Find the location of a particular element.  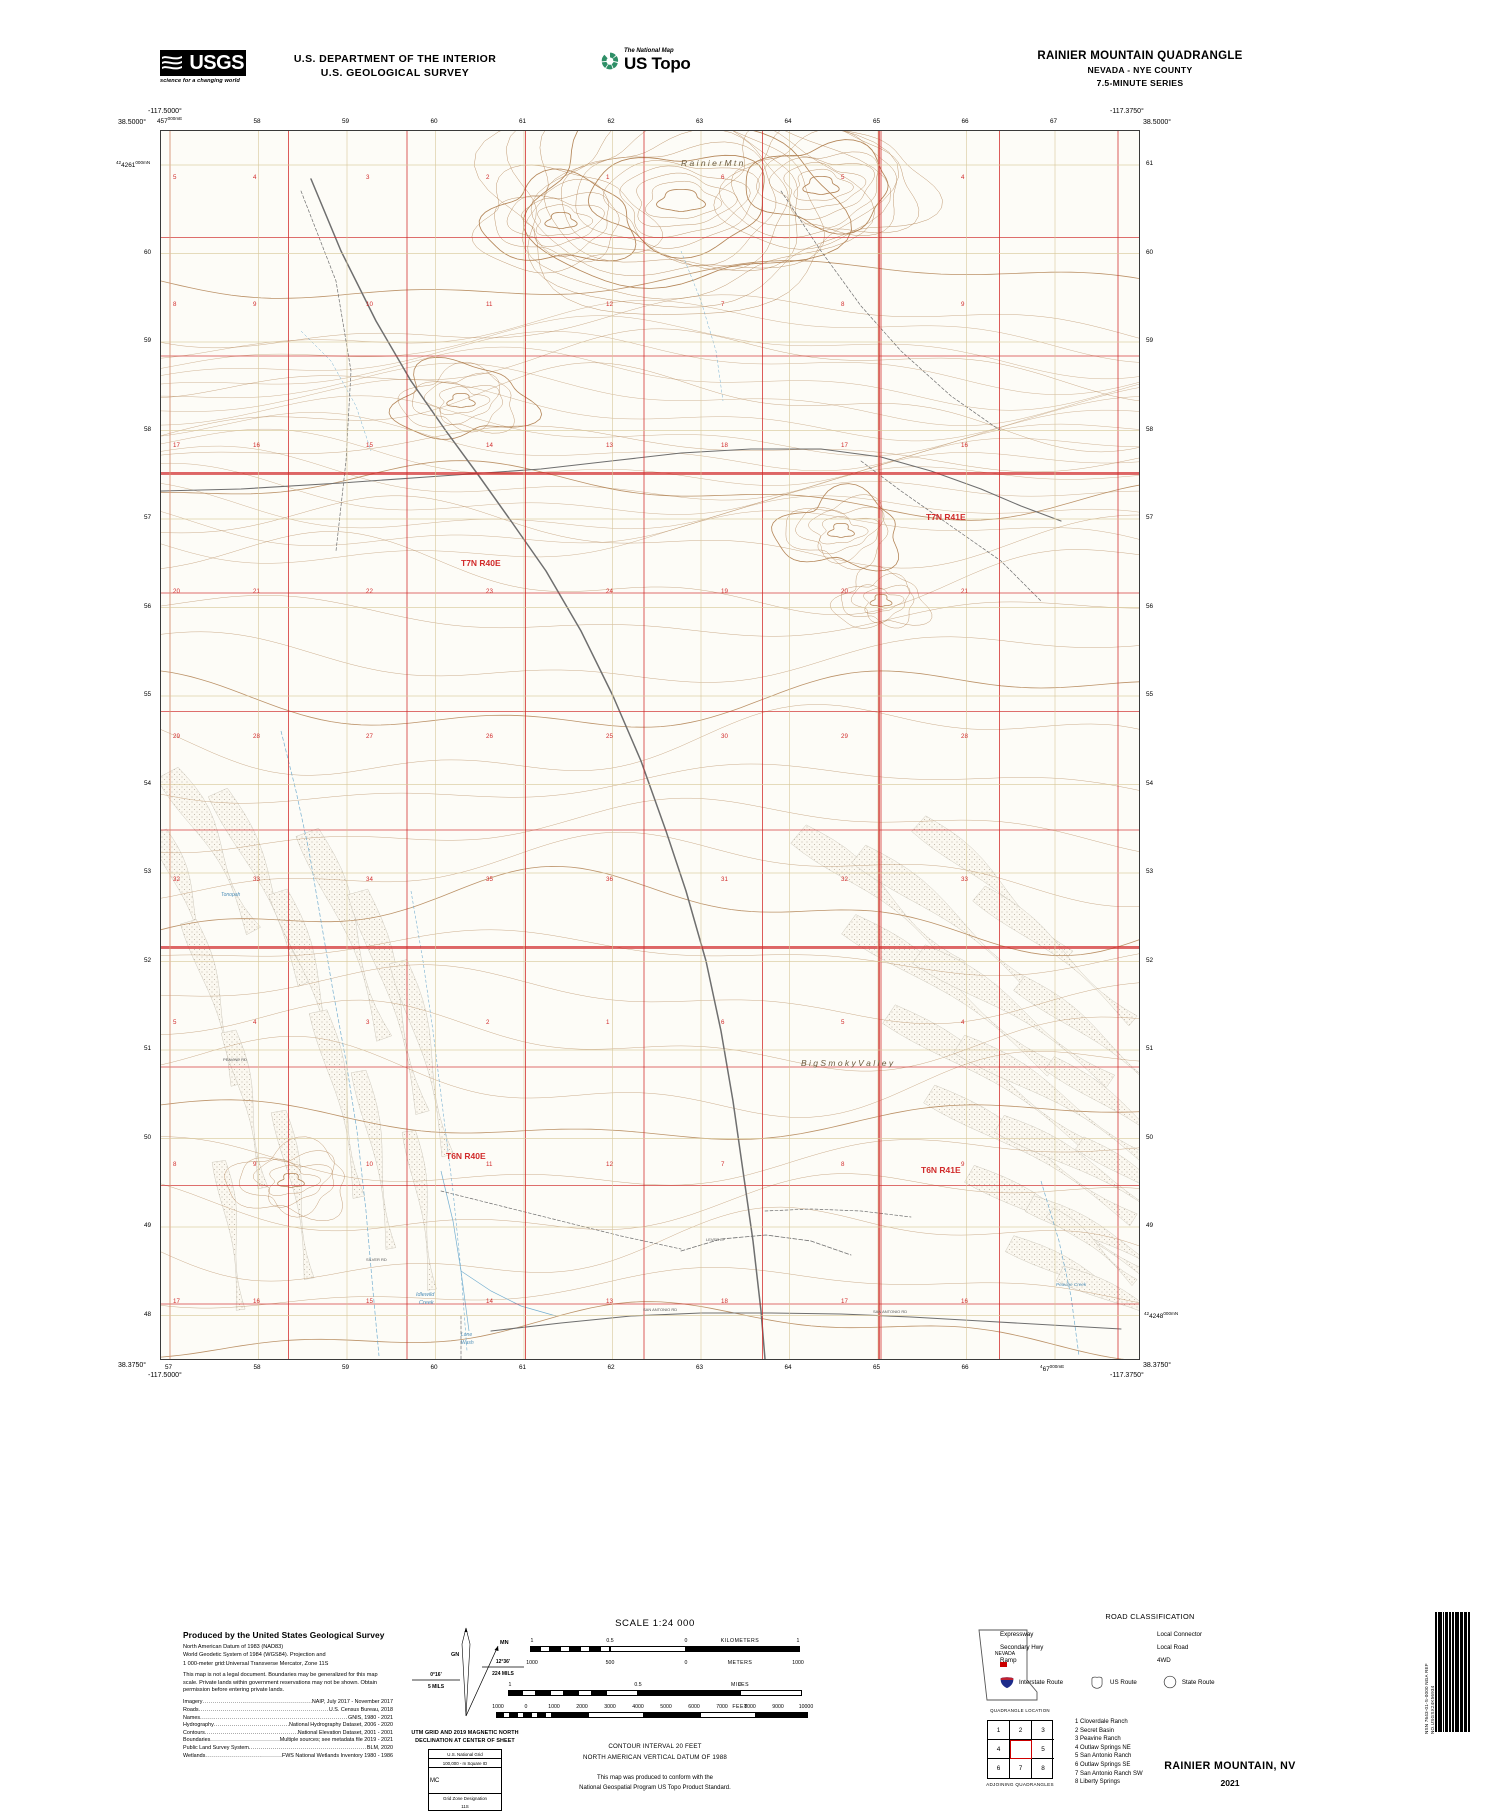

scale-bar: 1 0.5 0 MILES is located at coordinates (655, 1693).